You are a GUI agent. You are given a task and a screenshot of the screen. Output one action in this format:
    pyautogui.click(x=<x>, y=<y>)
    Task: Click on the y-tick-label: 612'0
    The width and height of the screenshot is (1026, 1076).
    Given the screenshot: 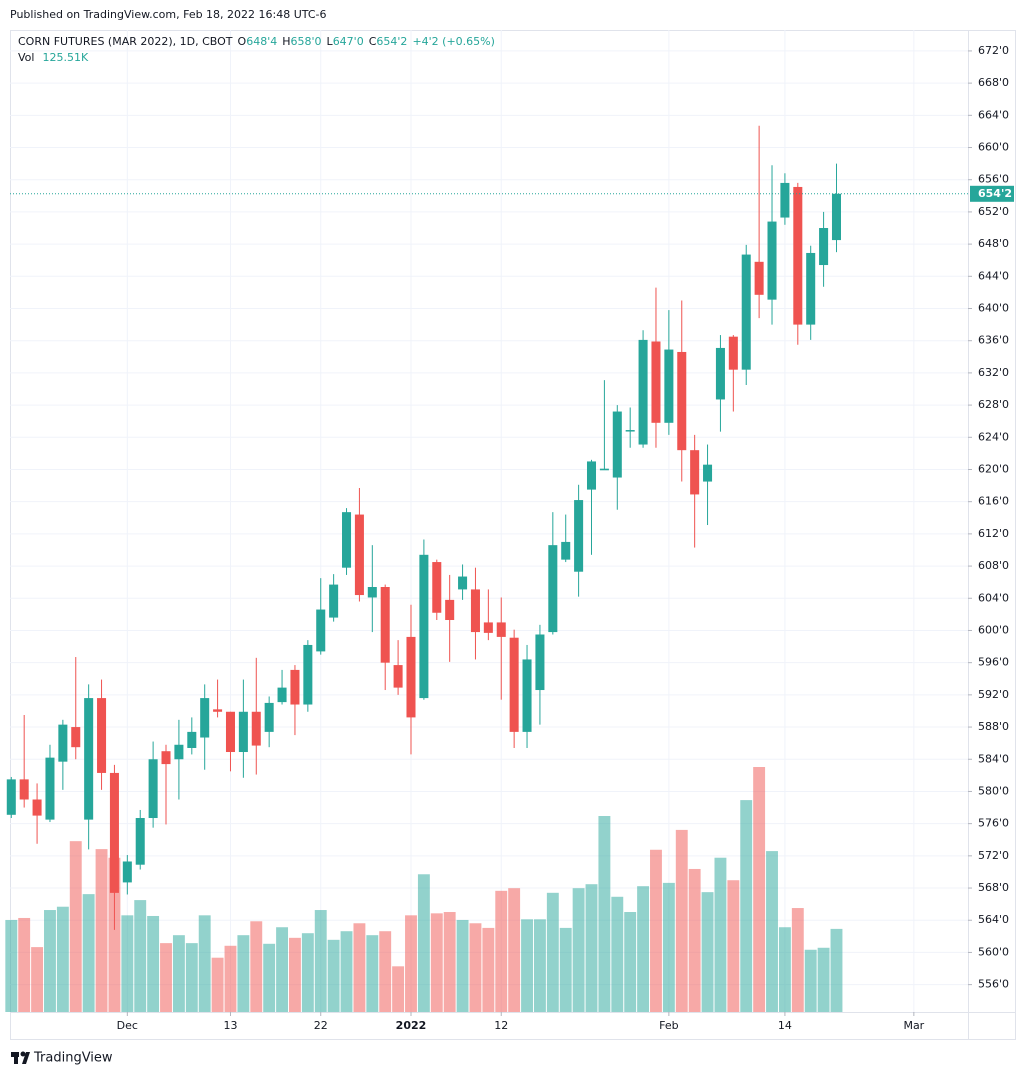 What is the action you would take?
    pyautogui.click(x=993, y=533)
    